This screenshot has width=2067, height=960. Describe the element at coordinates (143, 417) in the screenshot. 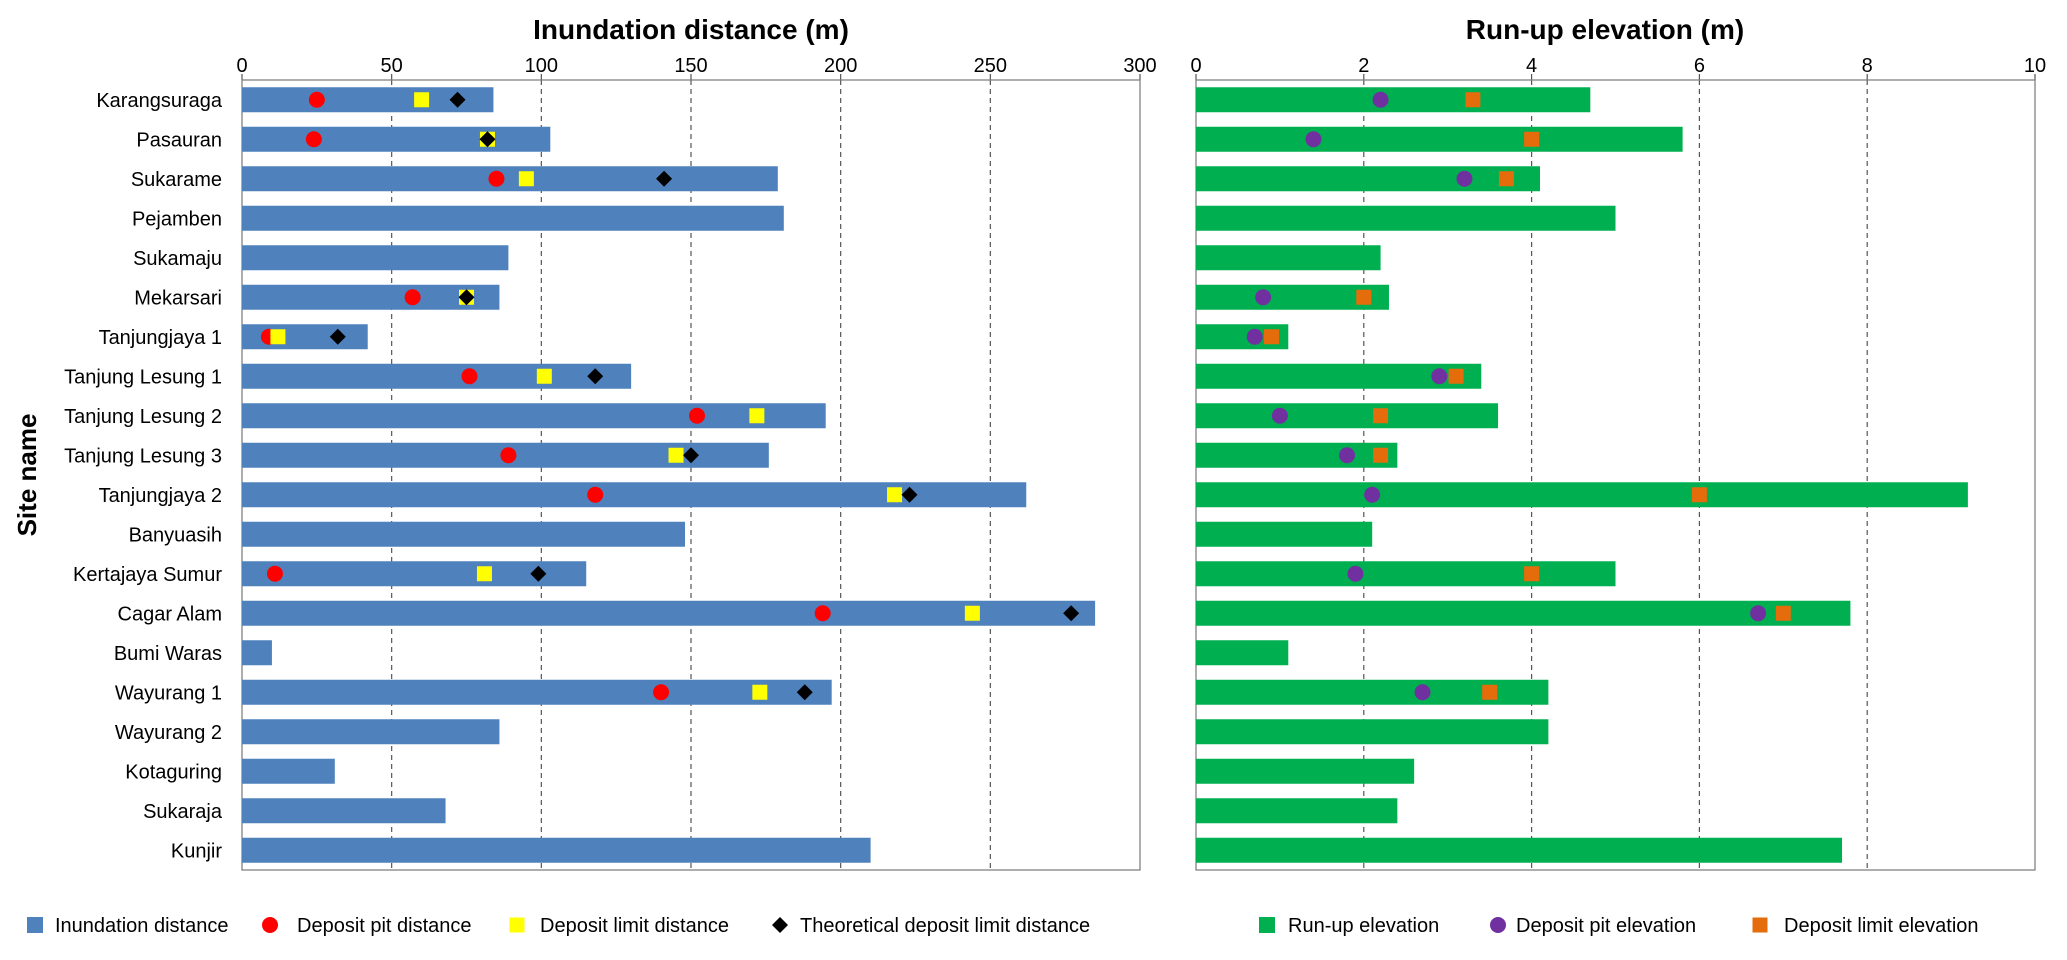

I see `y-tick-label: Tanjung Lesung 2` at that location.